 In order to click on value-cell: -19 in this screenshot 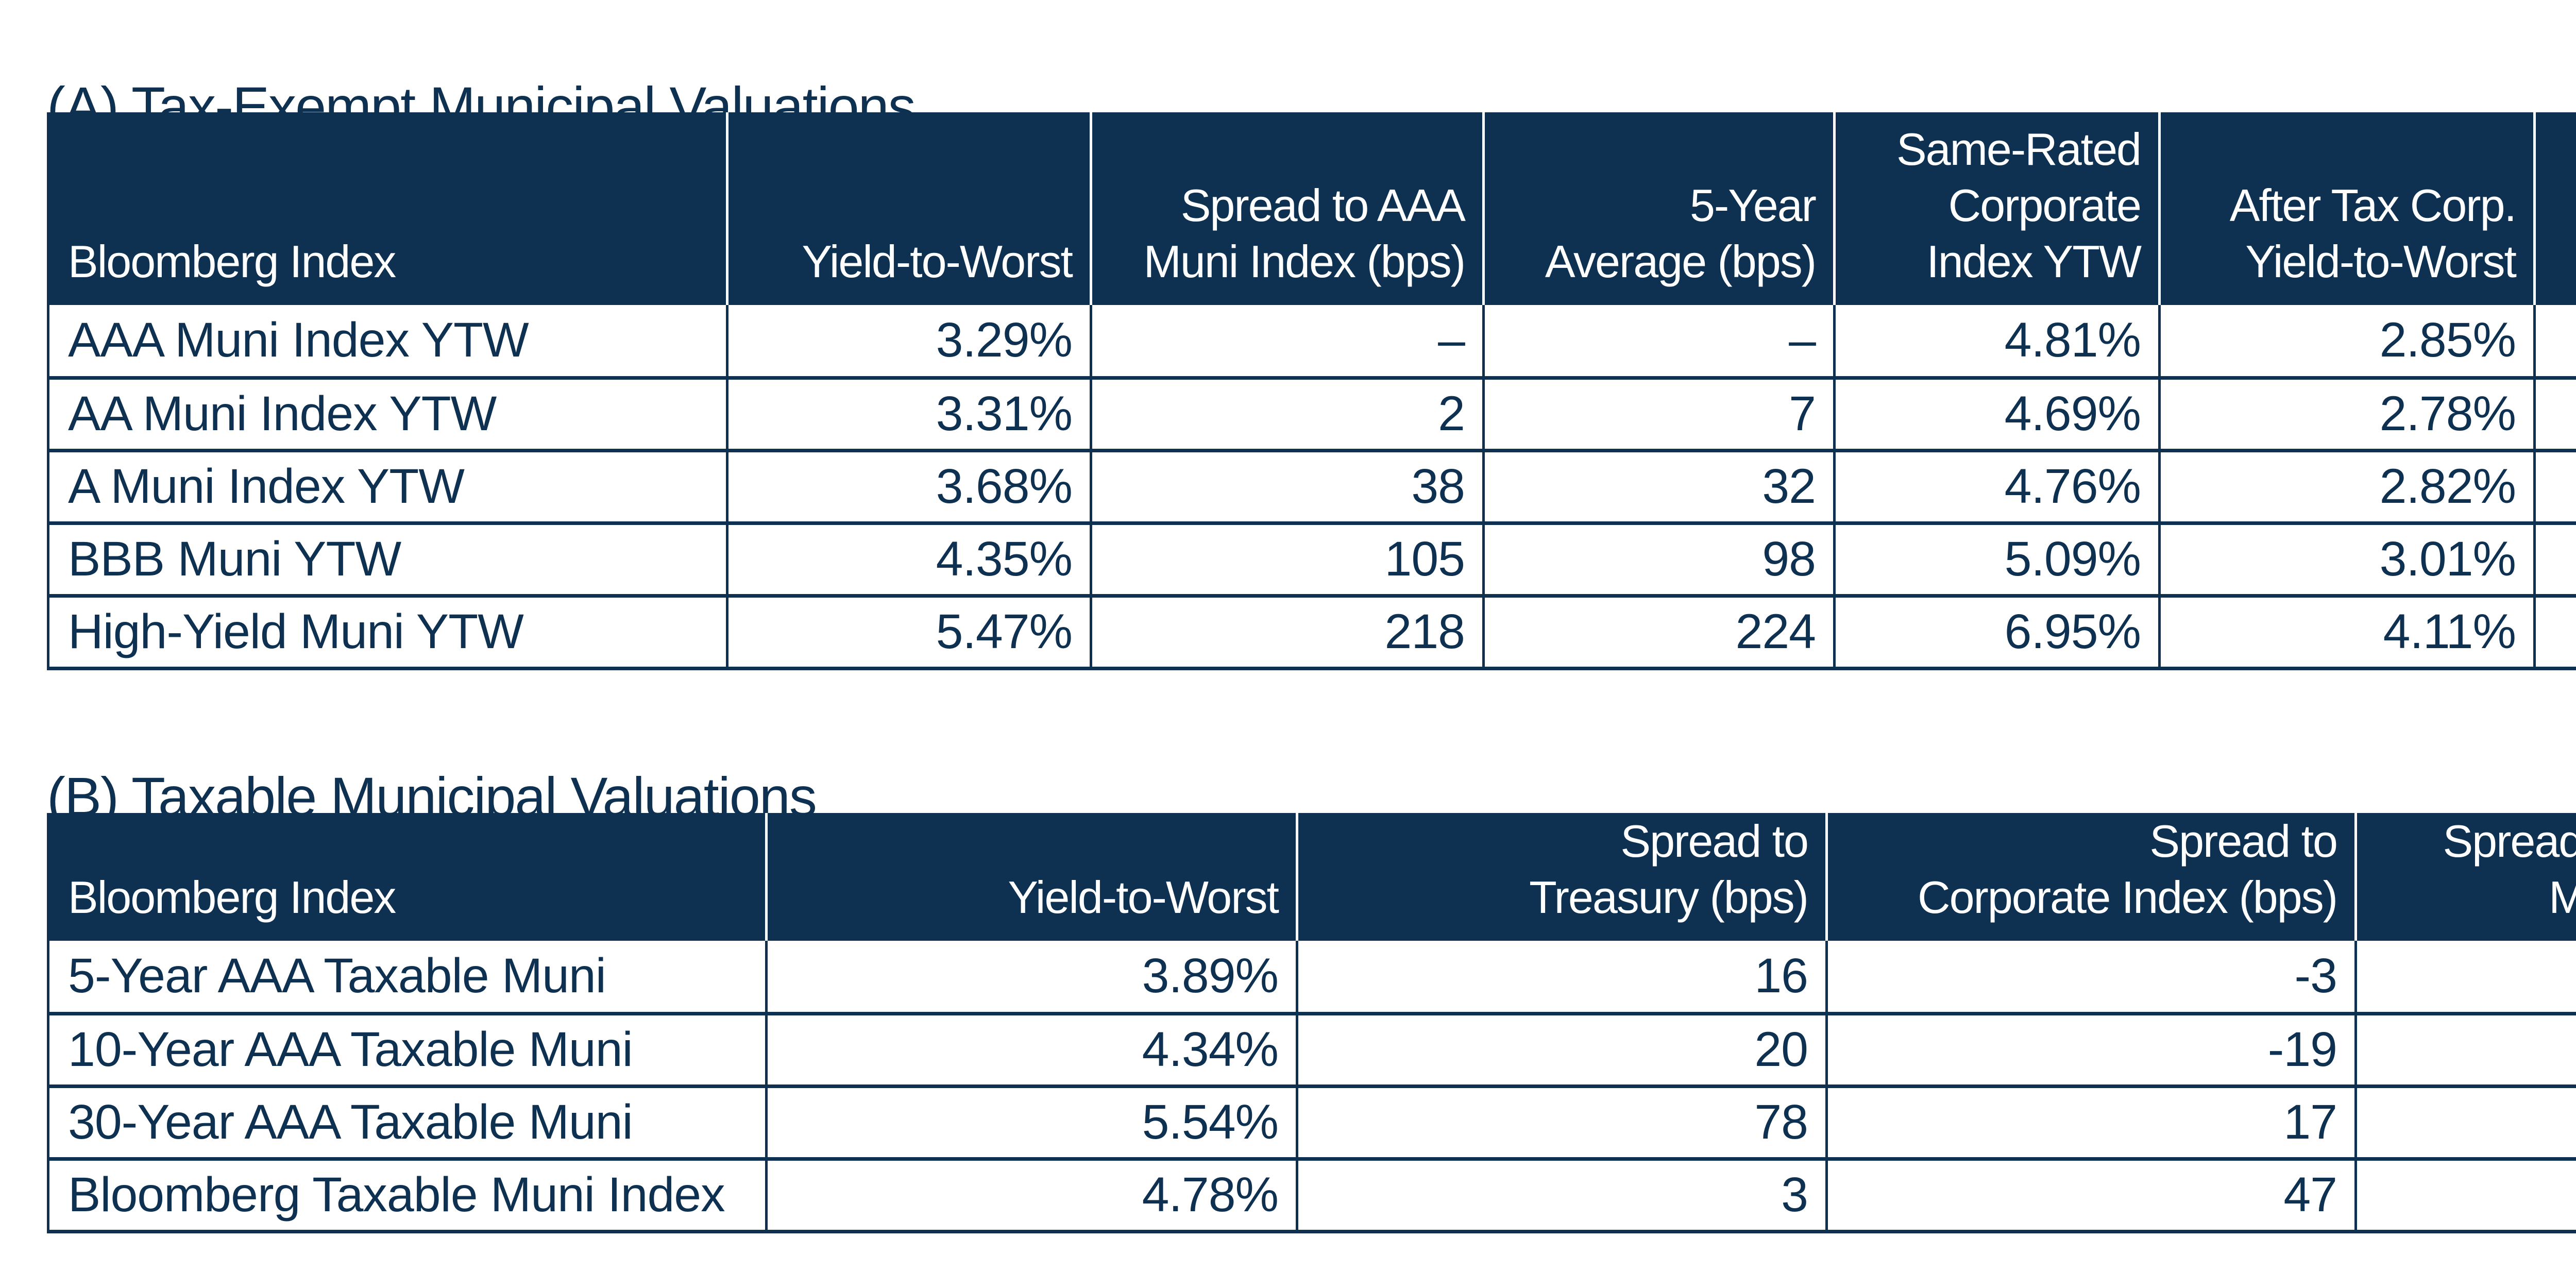, I will do `click(2091, 1050)`.